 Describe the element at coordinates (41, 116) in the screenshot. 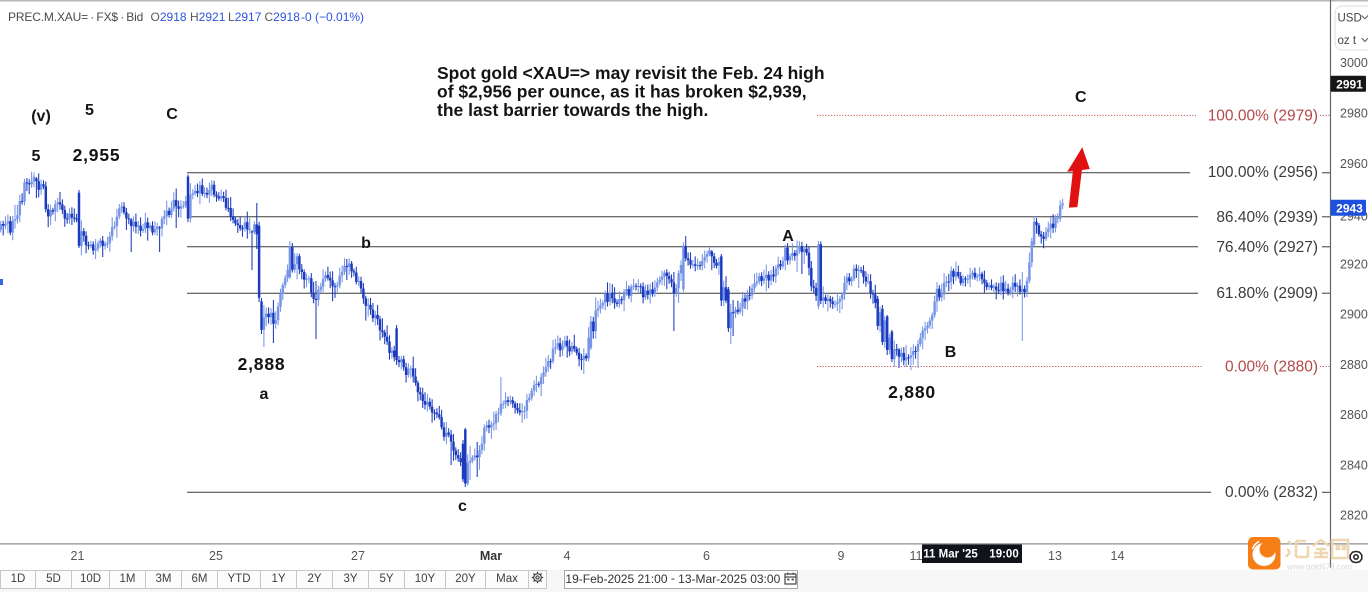

I see `svg-text: (v)` at that location.